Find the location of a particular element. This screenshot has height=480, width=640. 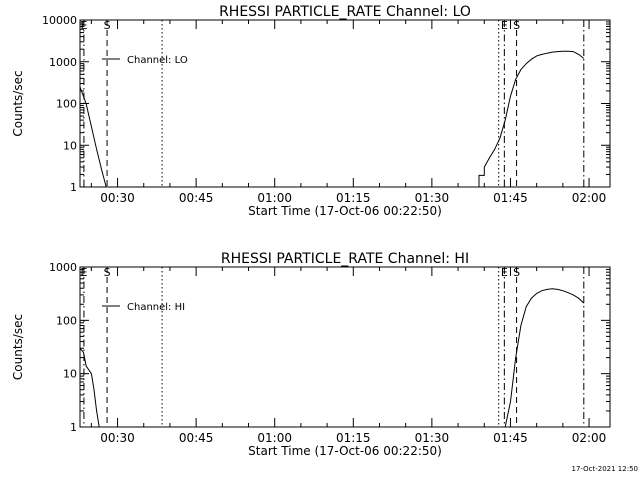

chart-title: RHESSI PARTICLE_RATE Channel: LO is located at coordinates (345, 12).